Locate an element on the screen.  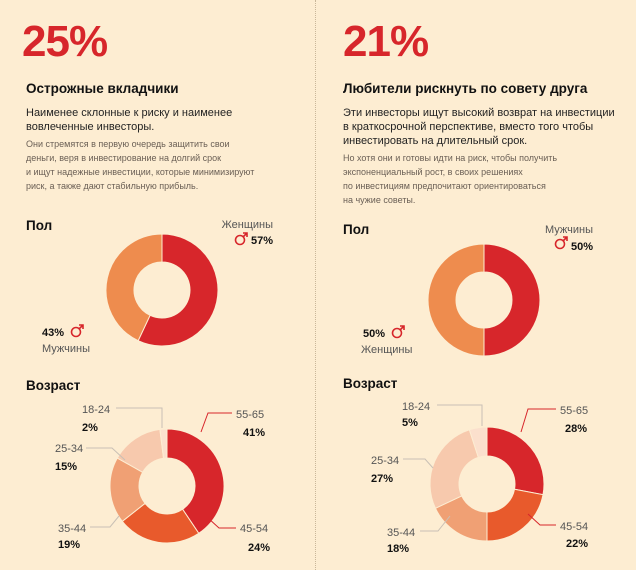
left-age-heading: Возраст is located at coordinates (53, 385).